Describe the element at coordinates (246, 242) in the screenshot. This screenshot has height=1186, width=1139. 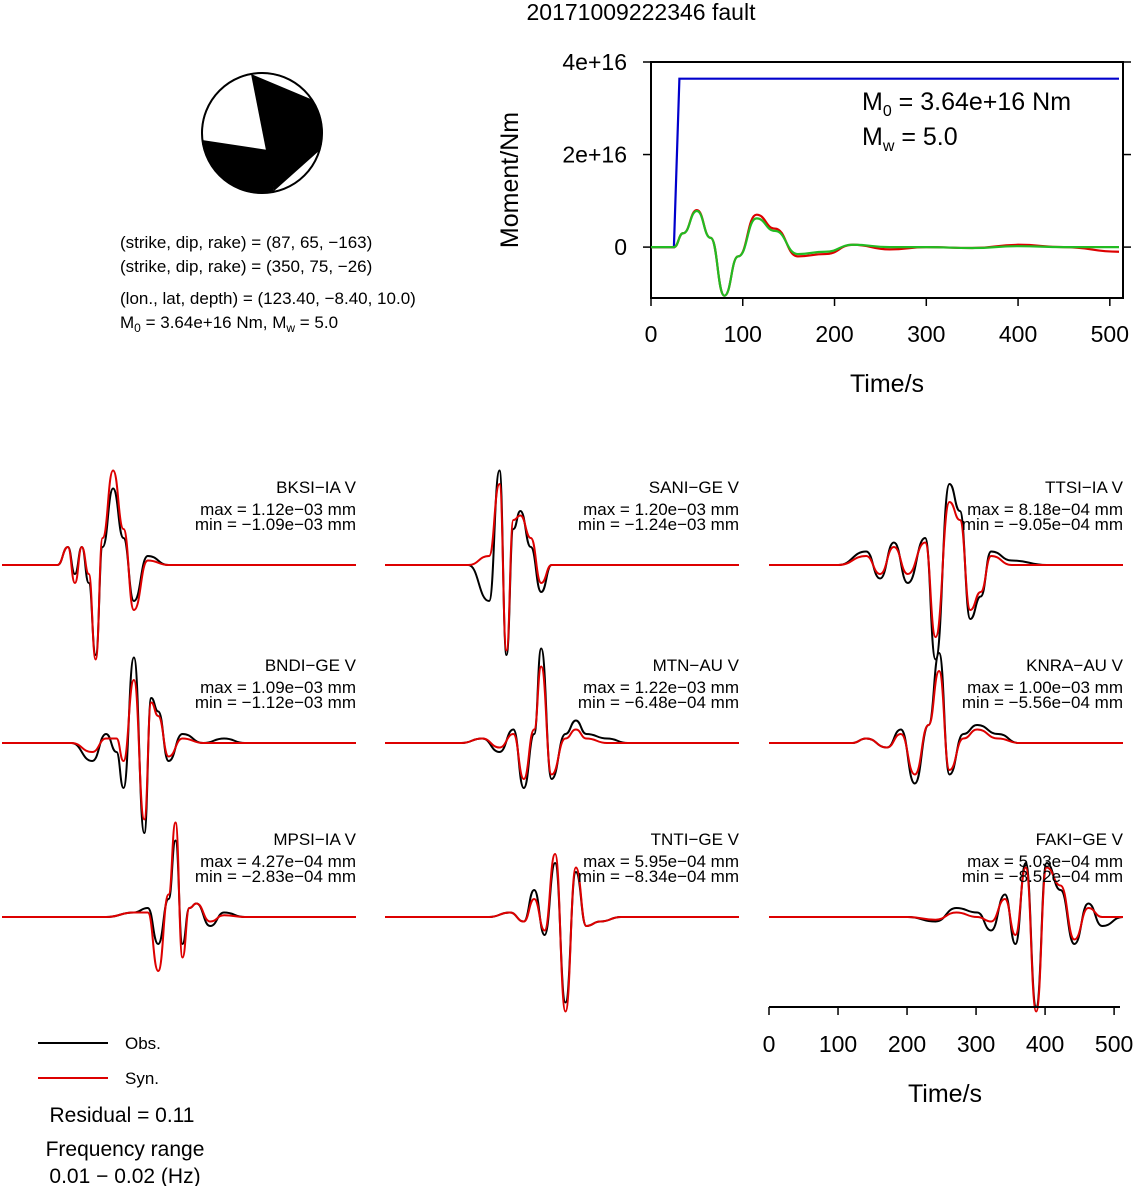
I see `nodal-plane-1: (strike, dip, rake) = (87, 65, −163)` at that location.